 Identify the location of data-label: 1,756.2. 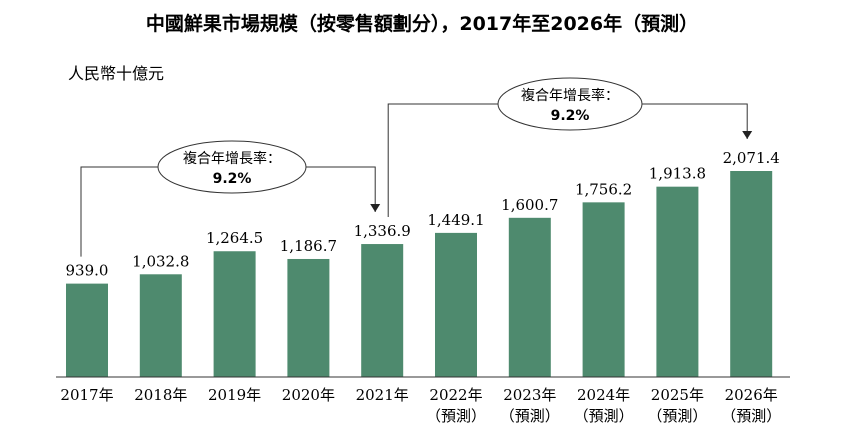
(603, 189).